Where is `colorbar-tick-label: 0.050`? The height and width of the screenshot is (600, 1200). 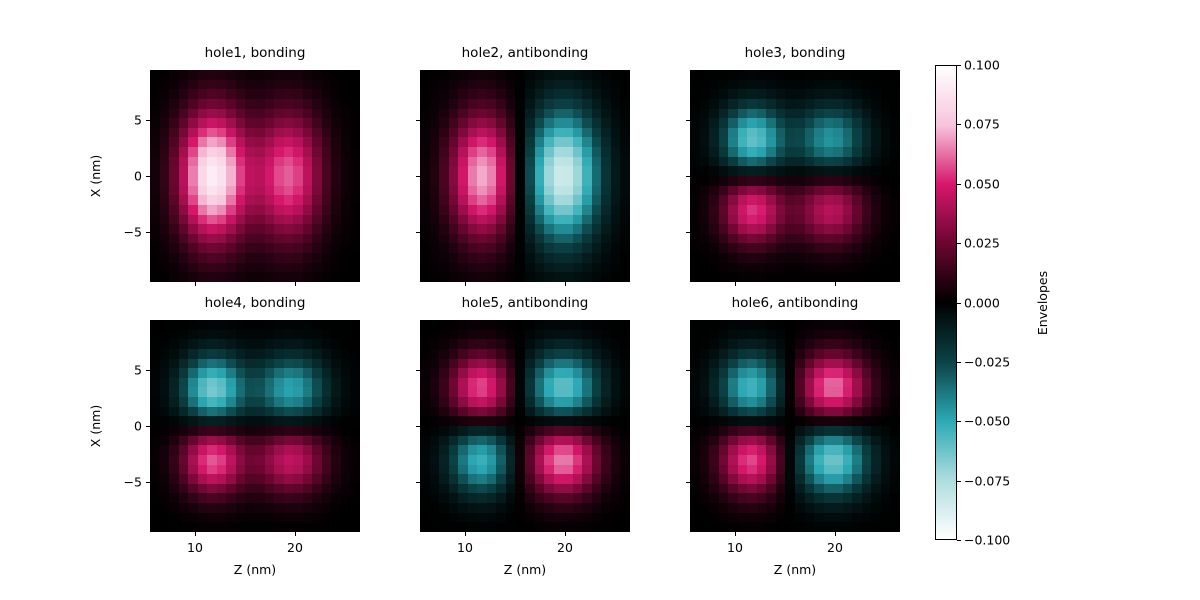 colorbar-tick-label: 0.050 is located at coordinates (982, 184).